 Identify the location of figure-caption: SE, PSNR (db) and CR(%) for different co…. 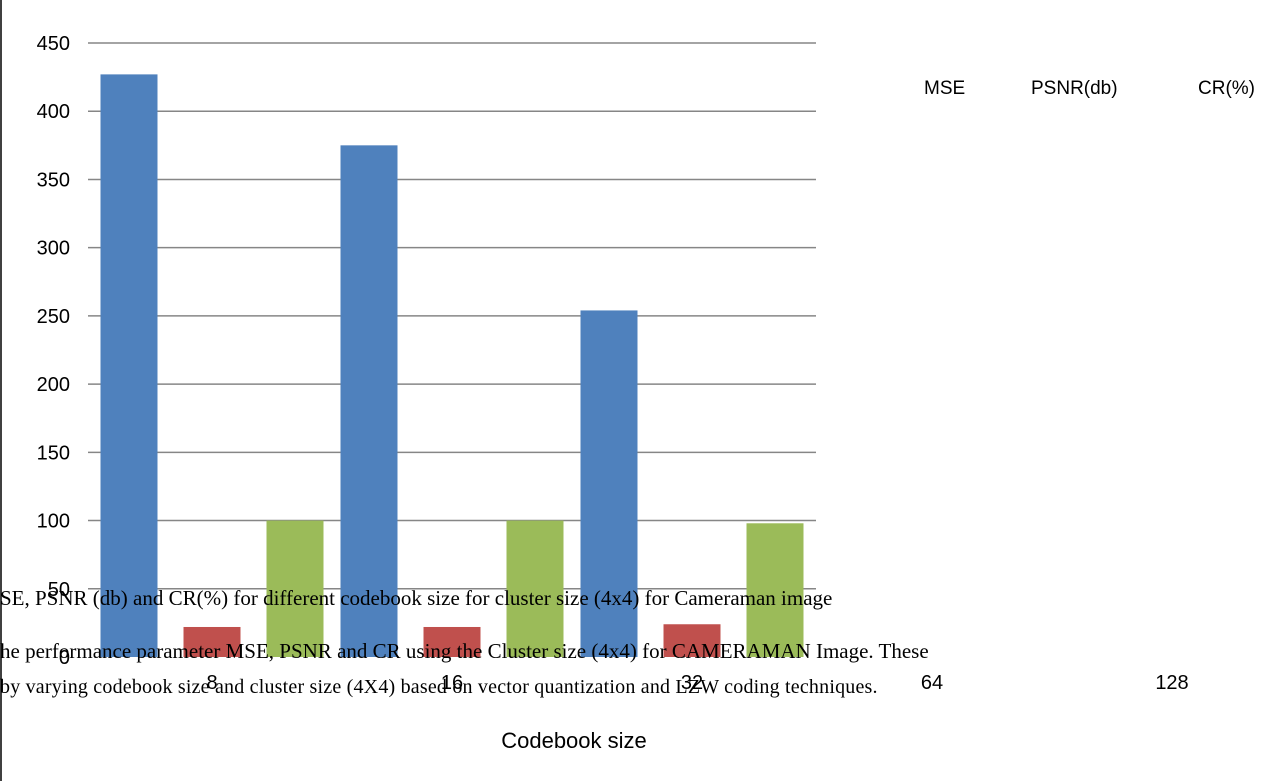
(416, 598).